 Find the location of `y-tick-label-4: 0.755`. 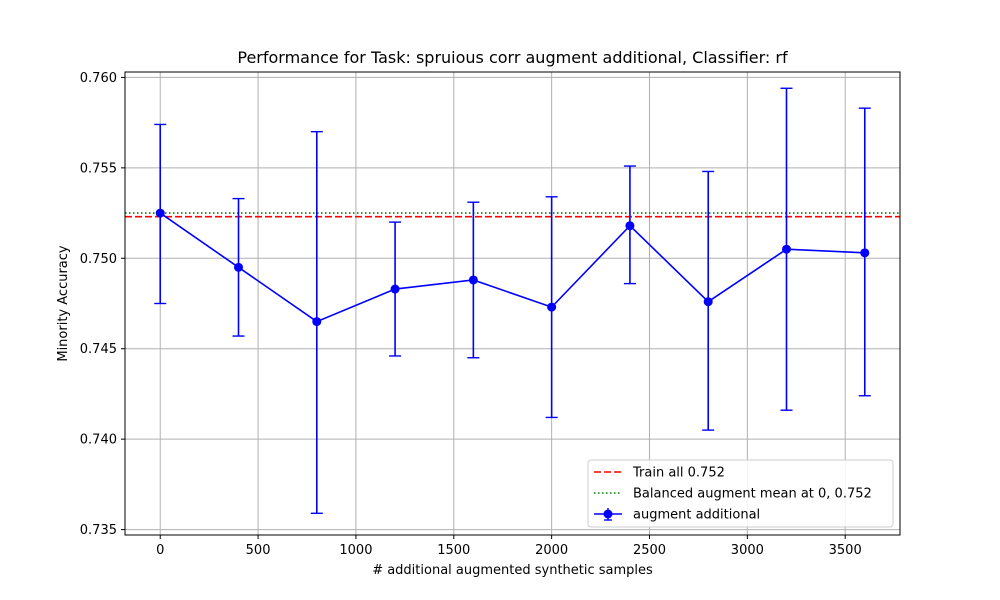

y-tick-label-4: 0.755 is located at coordinates (98, 168).